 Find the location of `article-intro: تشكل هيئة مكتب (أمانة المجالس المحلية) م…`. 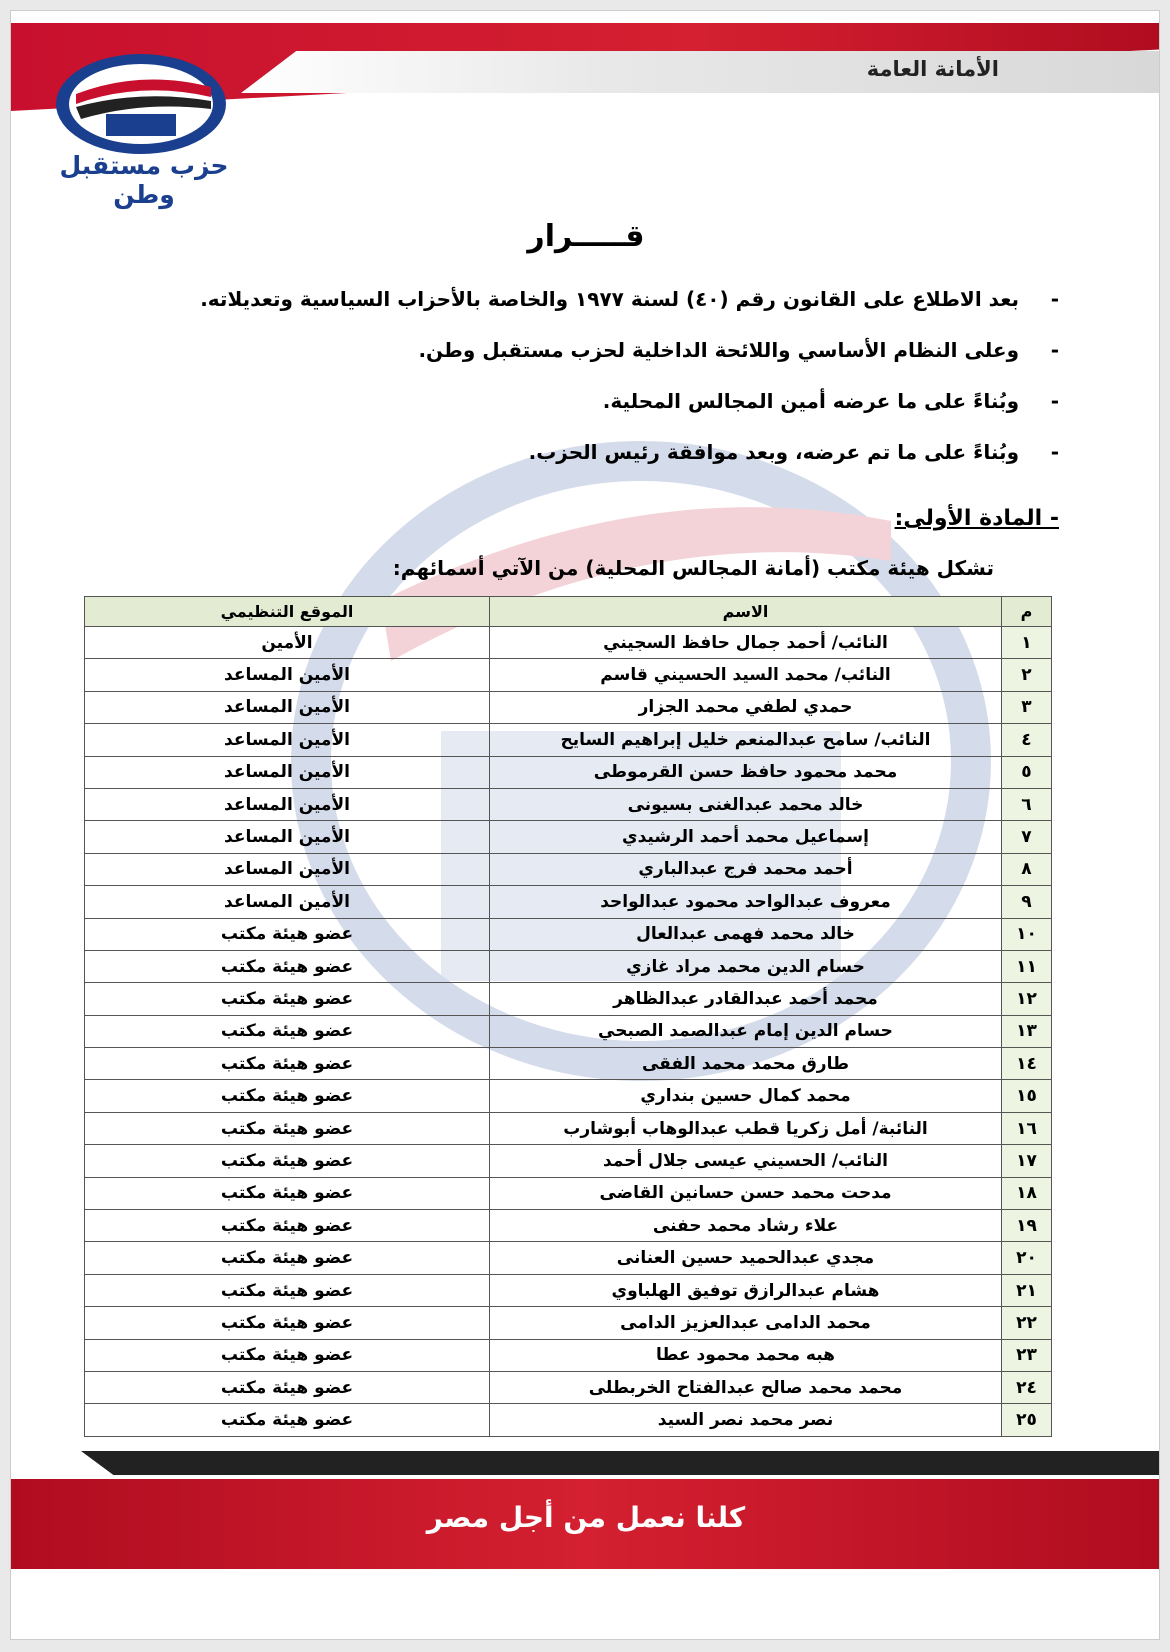

article-intro: تشكل هيئة مكتب (أمانة المجالس المحلية) م… is located at coordinates (693, 568).